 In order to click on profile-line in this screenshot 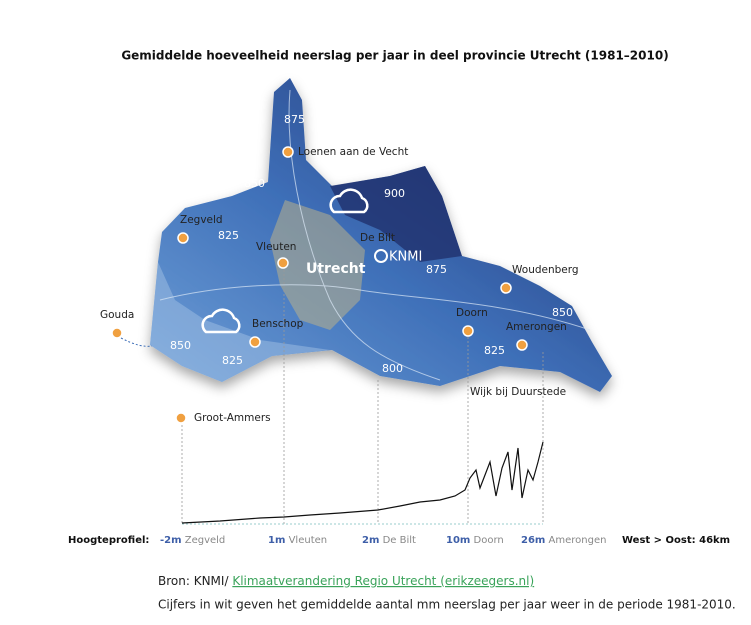, I will do `click(362, 482)`.